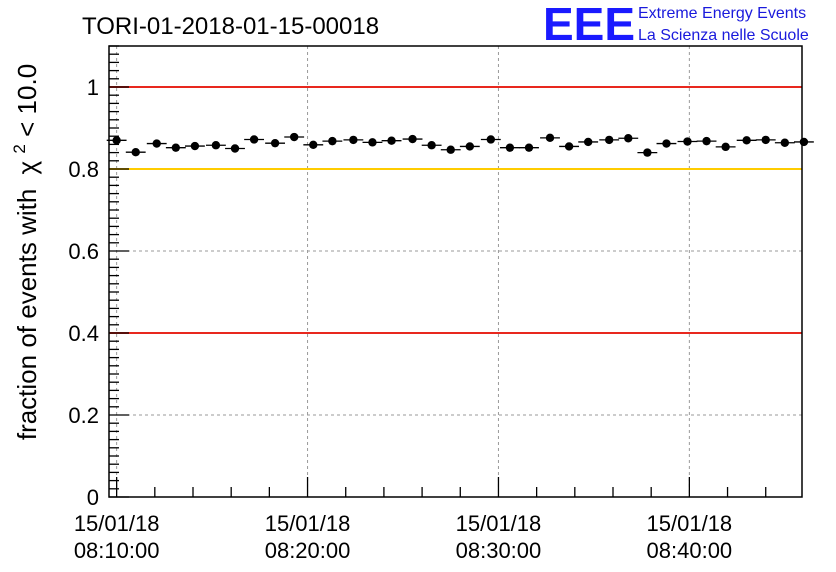 The height and width of the screenshot is (572, 836). Describe the element at coordinates (19, 148) in the screenshot. I see `y-axis-label-exponent: 2` at that location.